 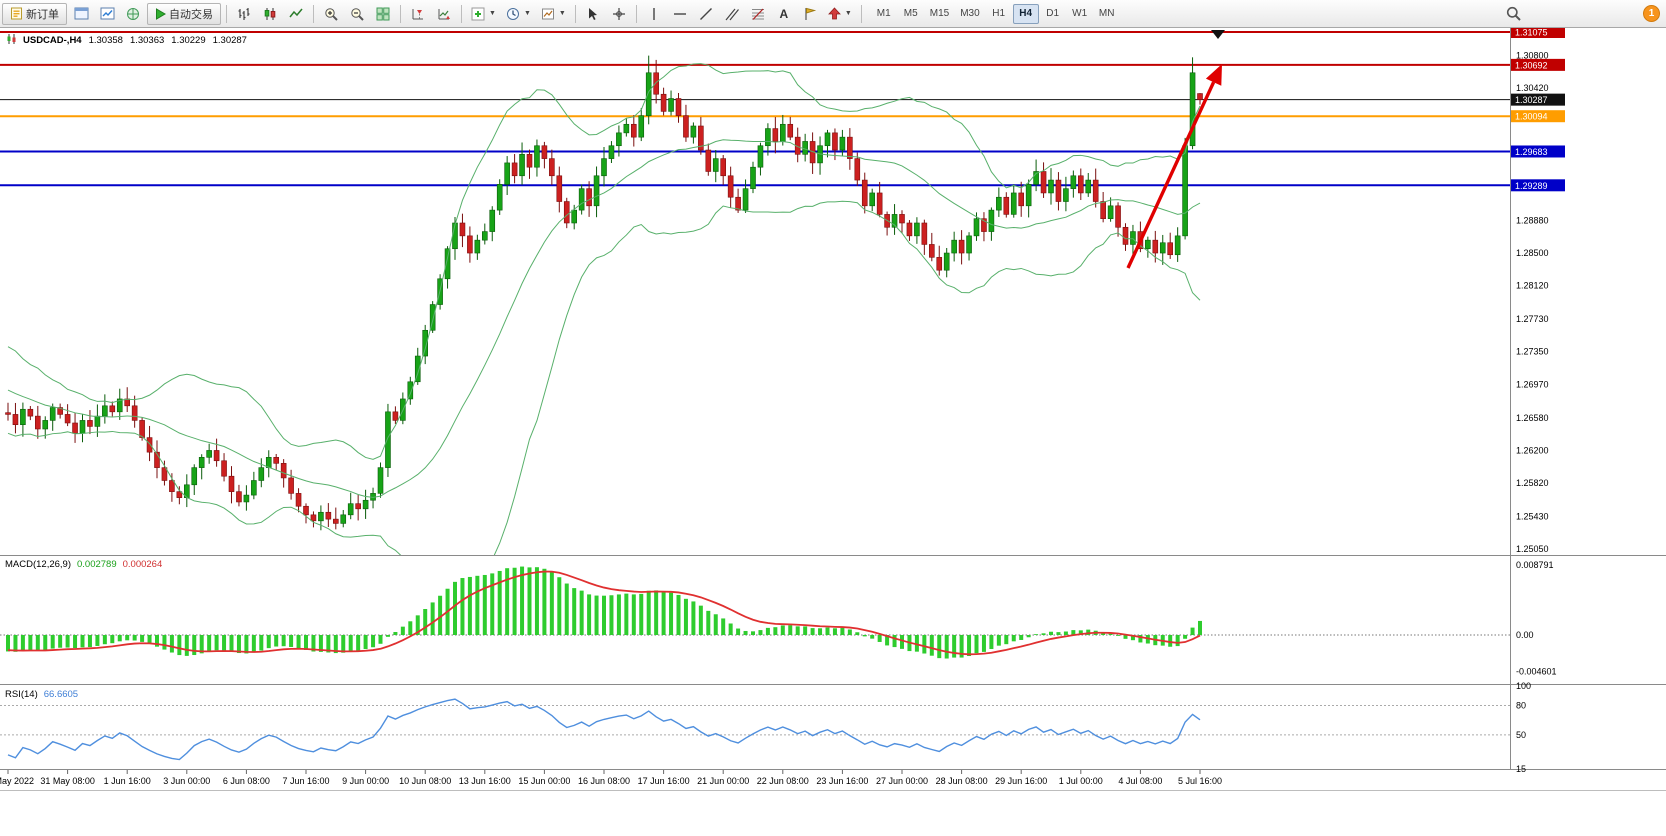 What do you see at coordinates (160, 13) in the screenshot?
I see `autotrading-play-icon` at bounding box center [160, 13].